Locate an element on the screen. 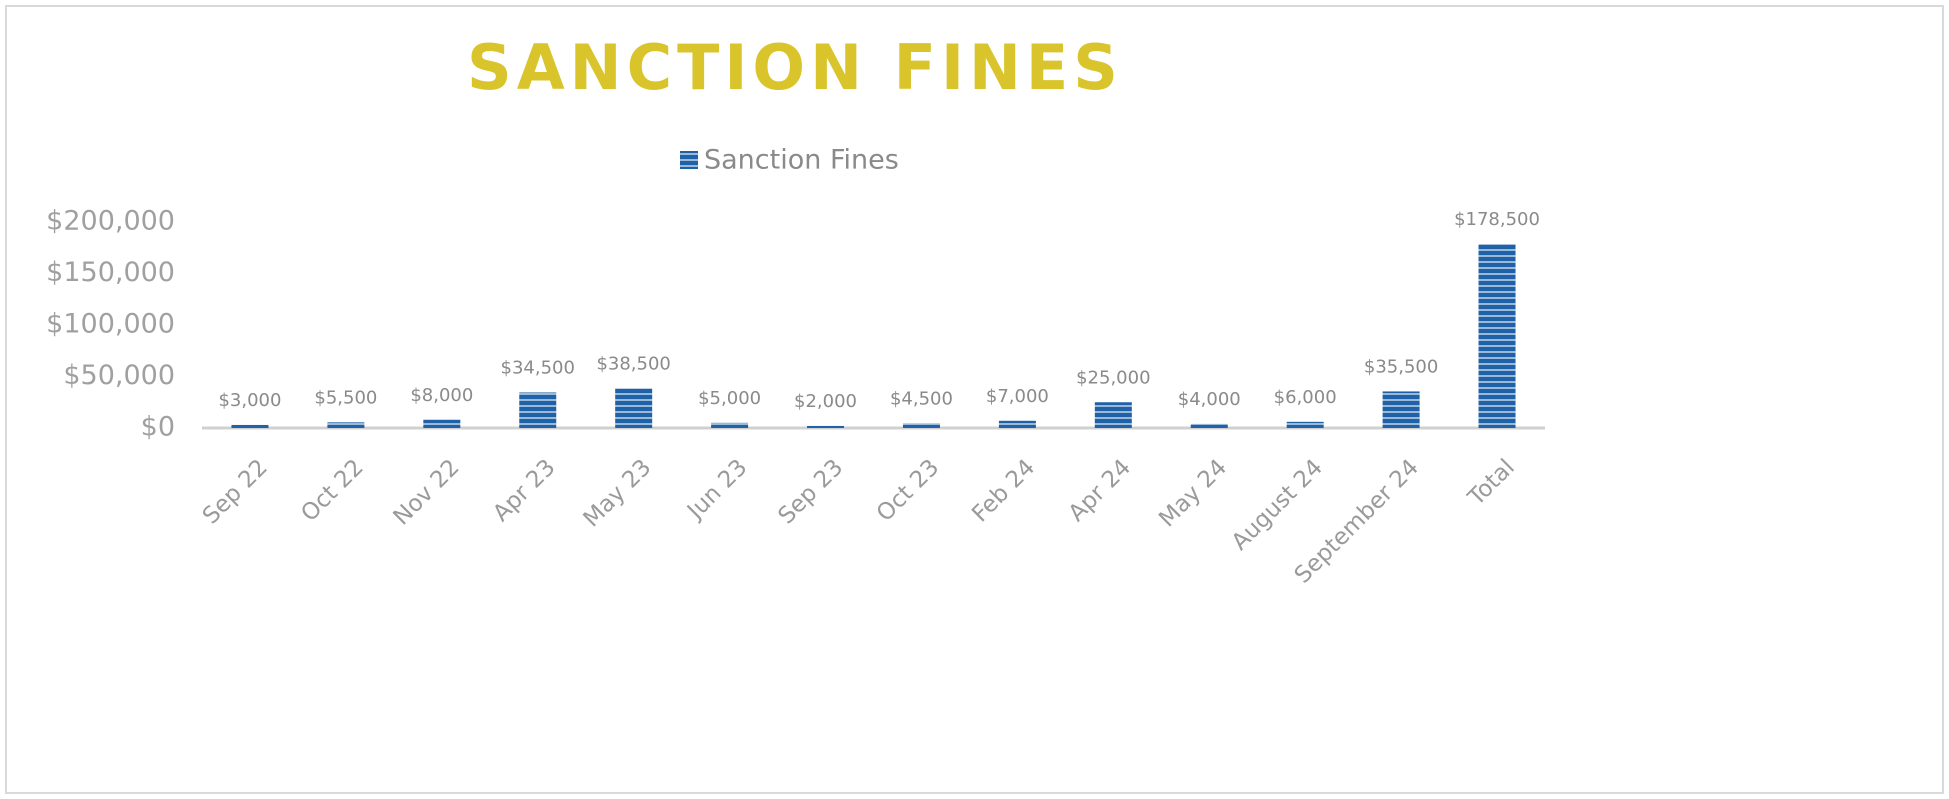  y-tick-label: $200,000 is located at coordinates (110, 221).